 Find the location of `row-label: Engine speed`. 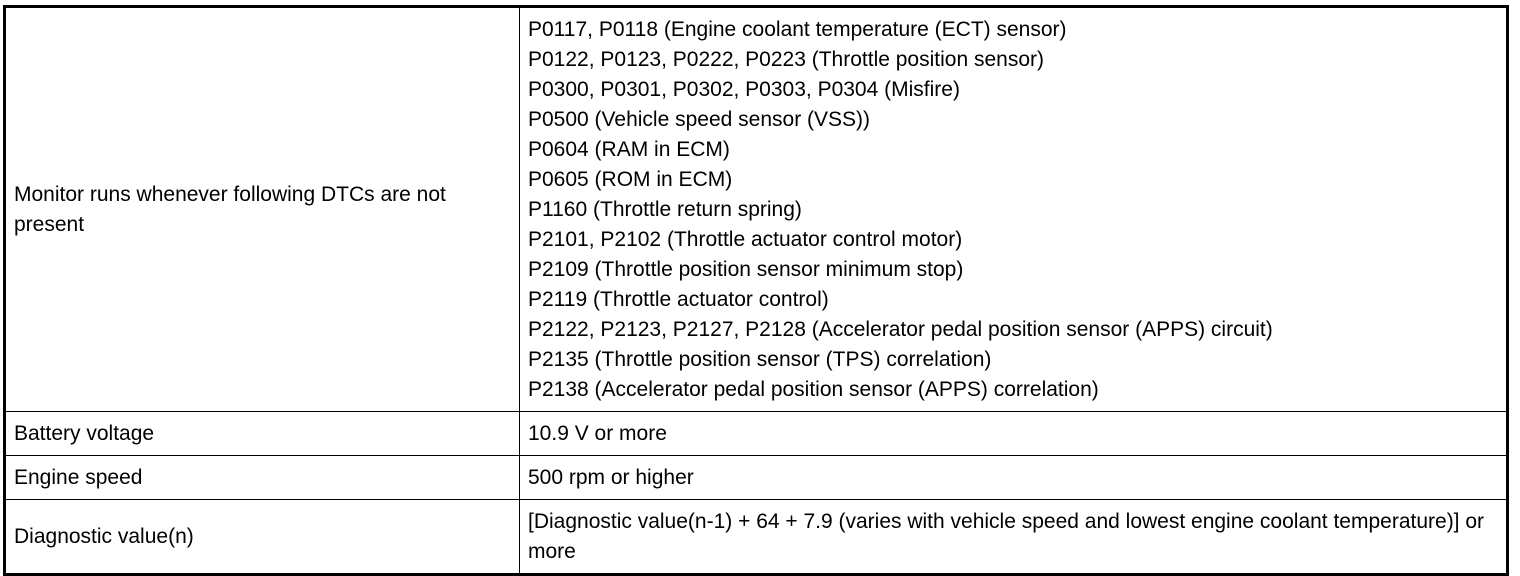

row-label: Engine speed is located at coordinates (262, 477).